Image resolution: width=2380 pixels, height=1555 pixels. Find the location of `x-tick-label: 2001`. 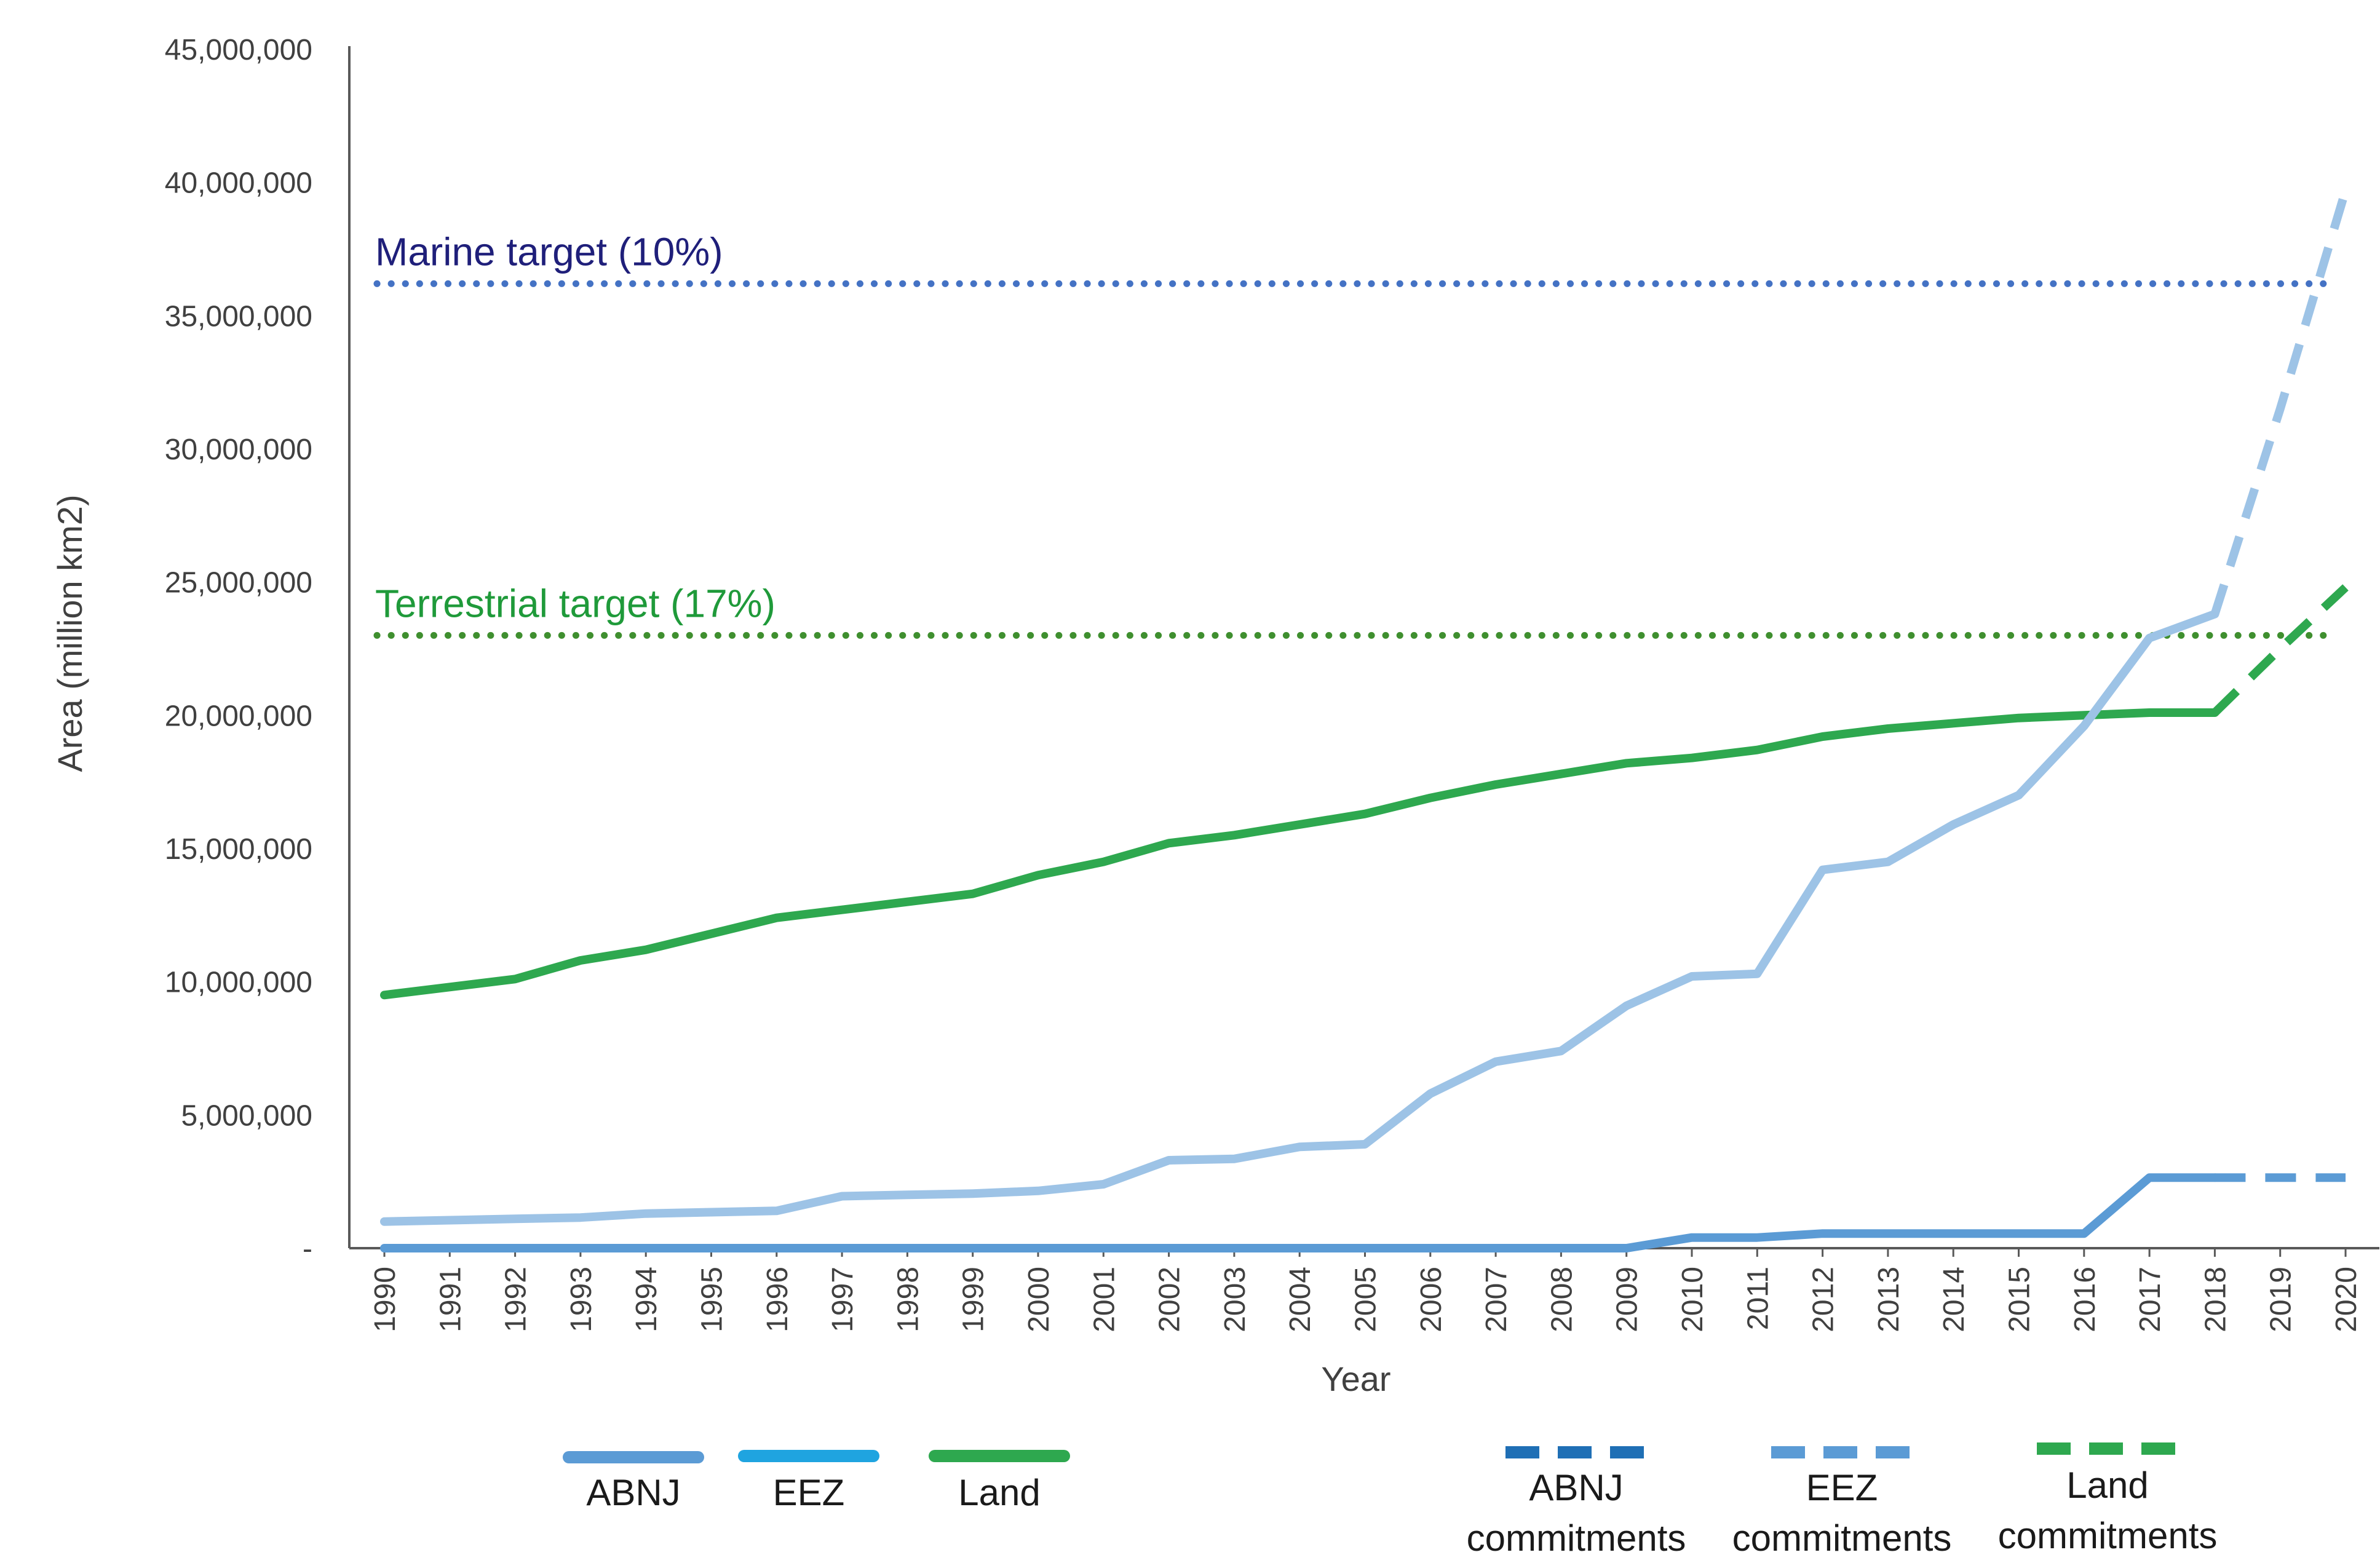

x-tick-label: 2001 is located at coordinates (1104, 1299).